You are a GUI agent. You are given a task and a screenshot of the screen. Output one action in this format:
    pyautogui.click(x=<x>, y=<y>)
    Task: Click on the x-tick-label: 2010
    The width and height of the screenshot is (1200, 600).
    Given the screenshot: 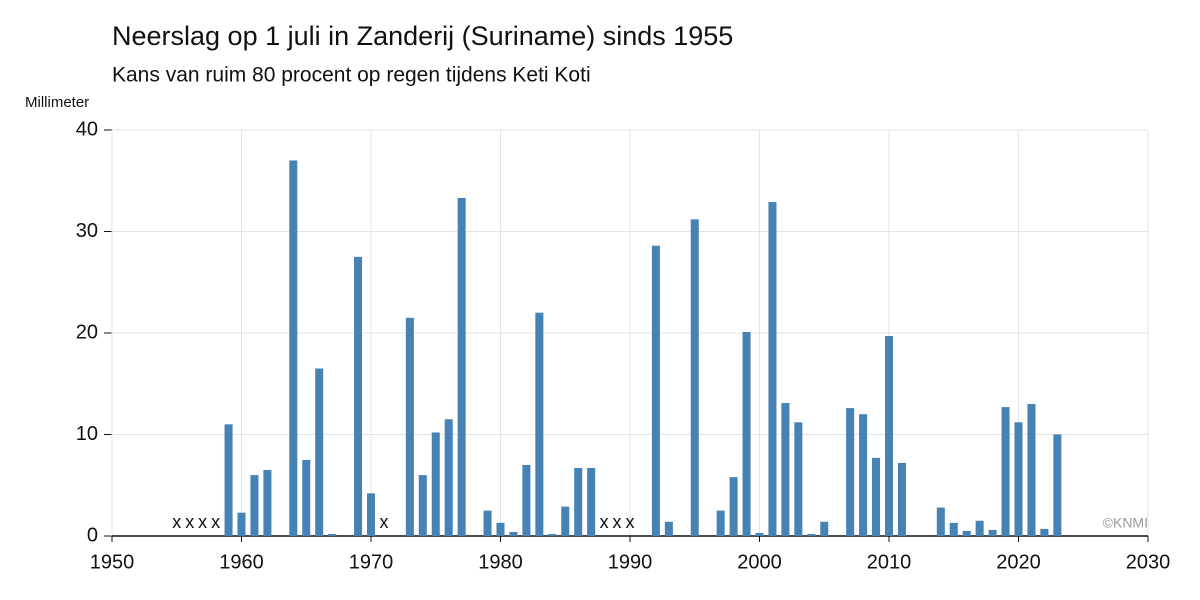 What is the action you would take?
    pyautogui.click(x=889, y=562)
    